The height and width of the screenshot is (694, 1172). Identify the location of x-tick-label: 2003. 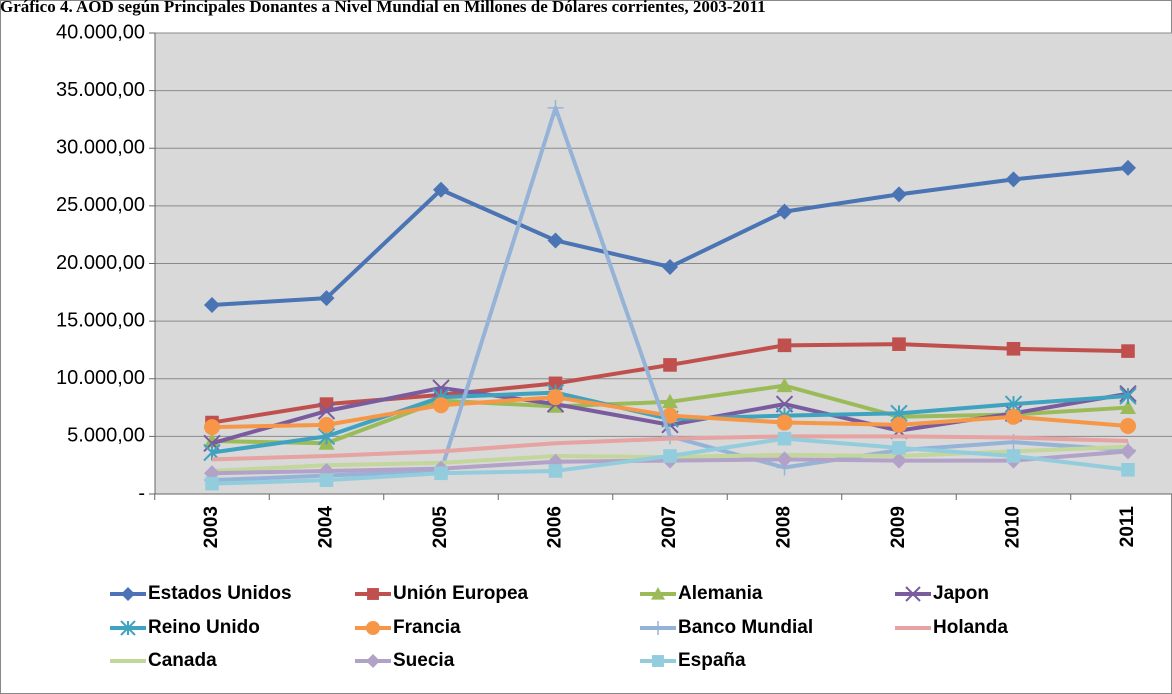
(211, 527).